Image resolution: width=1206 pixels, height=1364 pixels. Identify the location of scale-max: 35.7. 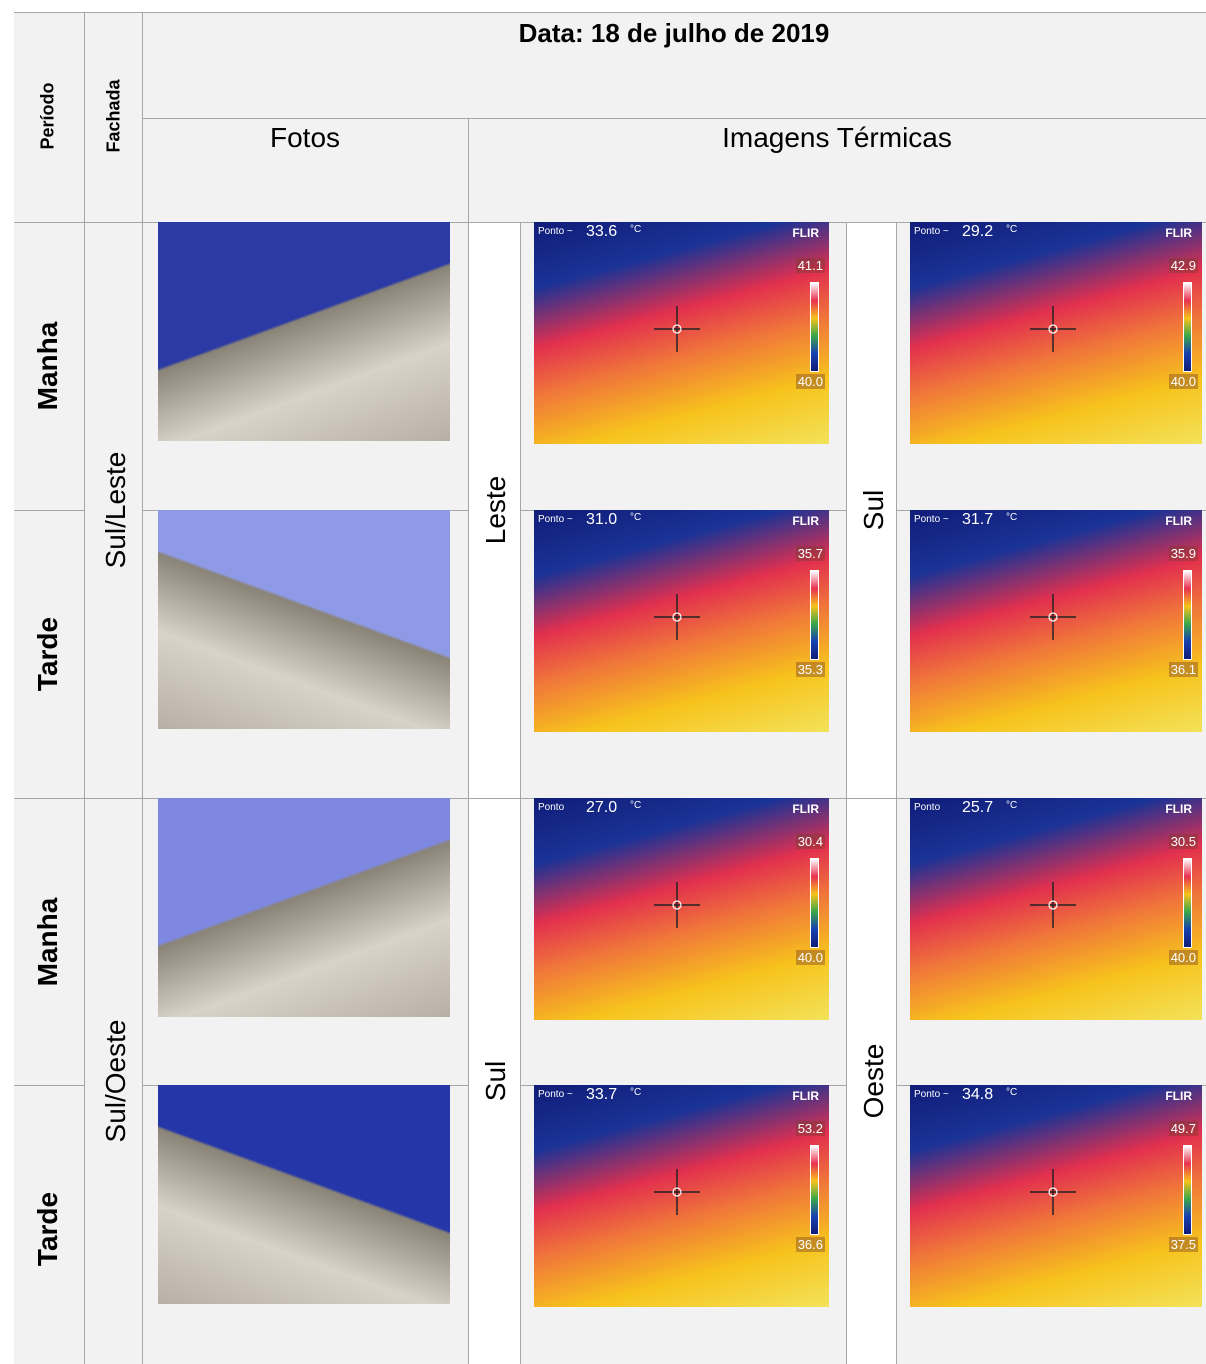
(810, 553).